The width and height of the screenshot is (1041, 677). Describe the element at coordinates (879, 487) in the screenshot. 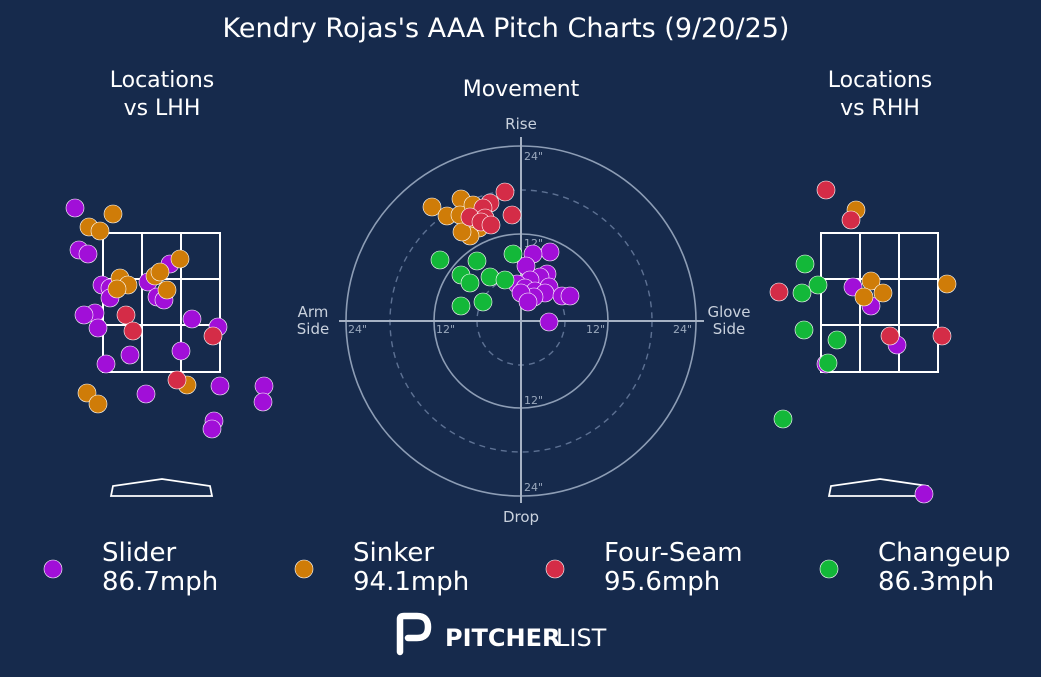

I see `rhh-home-plate` at that location.